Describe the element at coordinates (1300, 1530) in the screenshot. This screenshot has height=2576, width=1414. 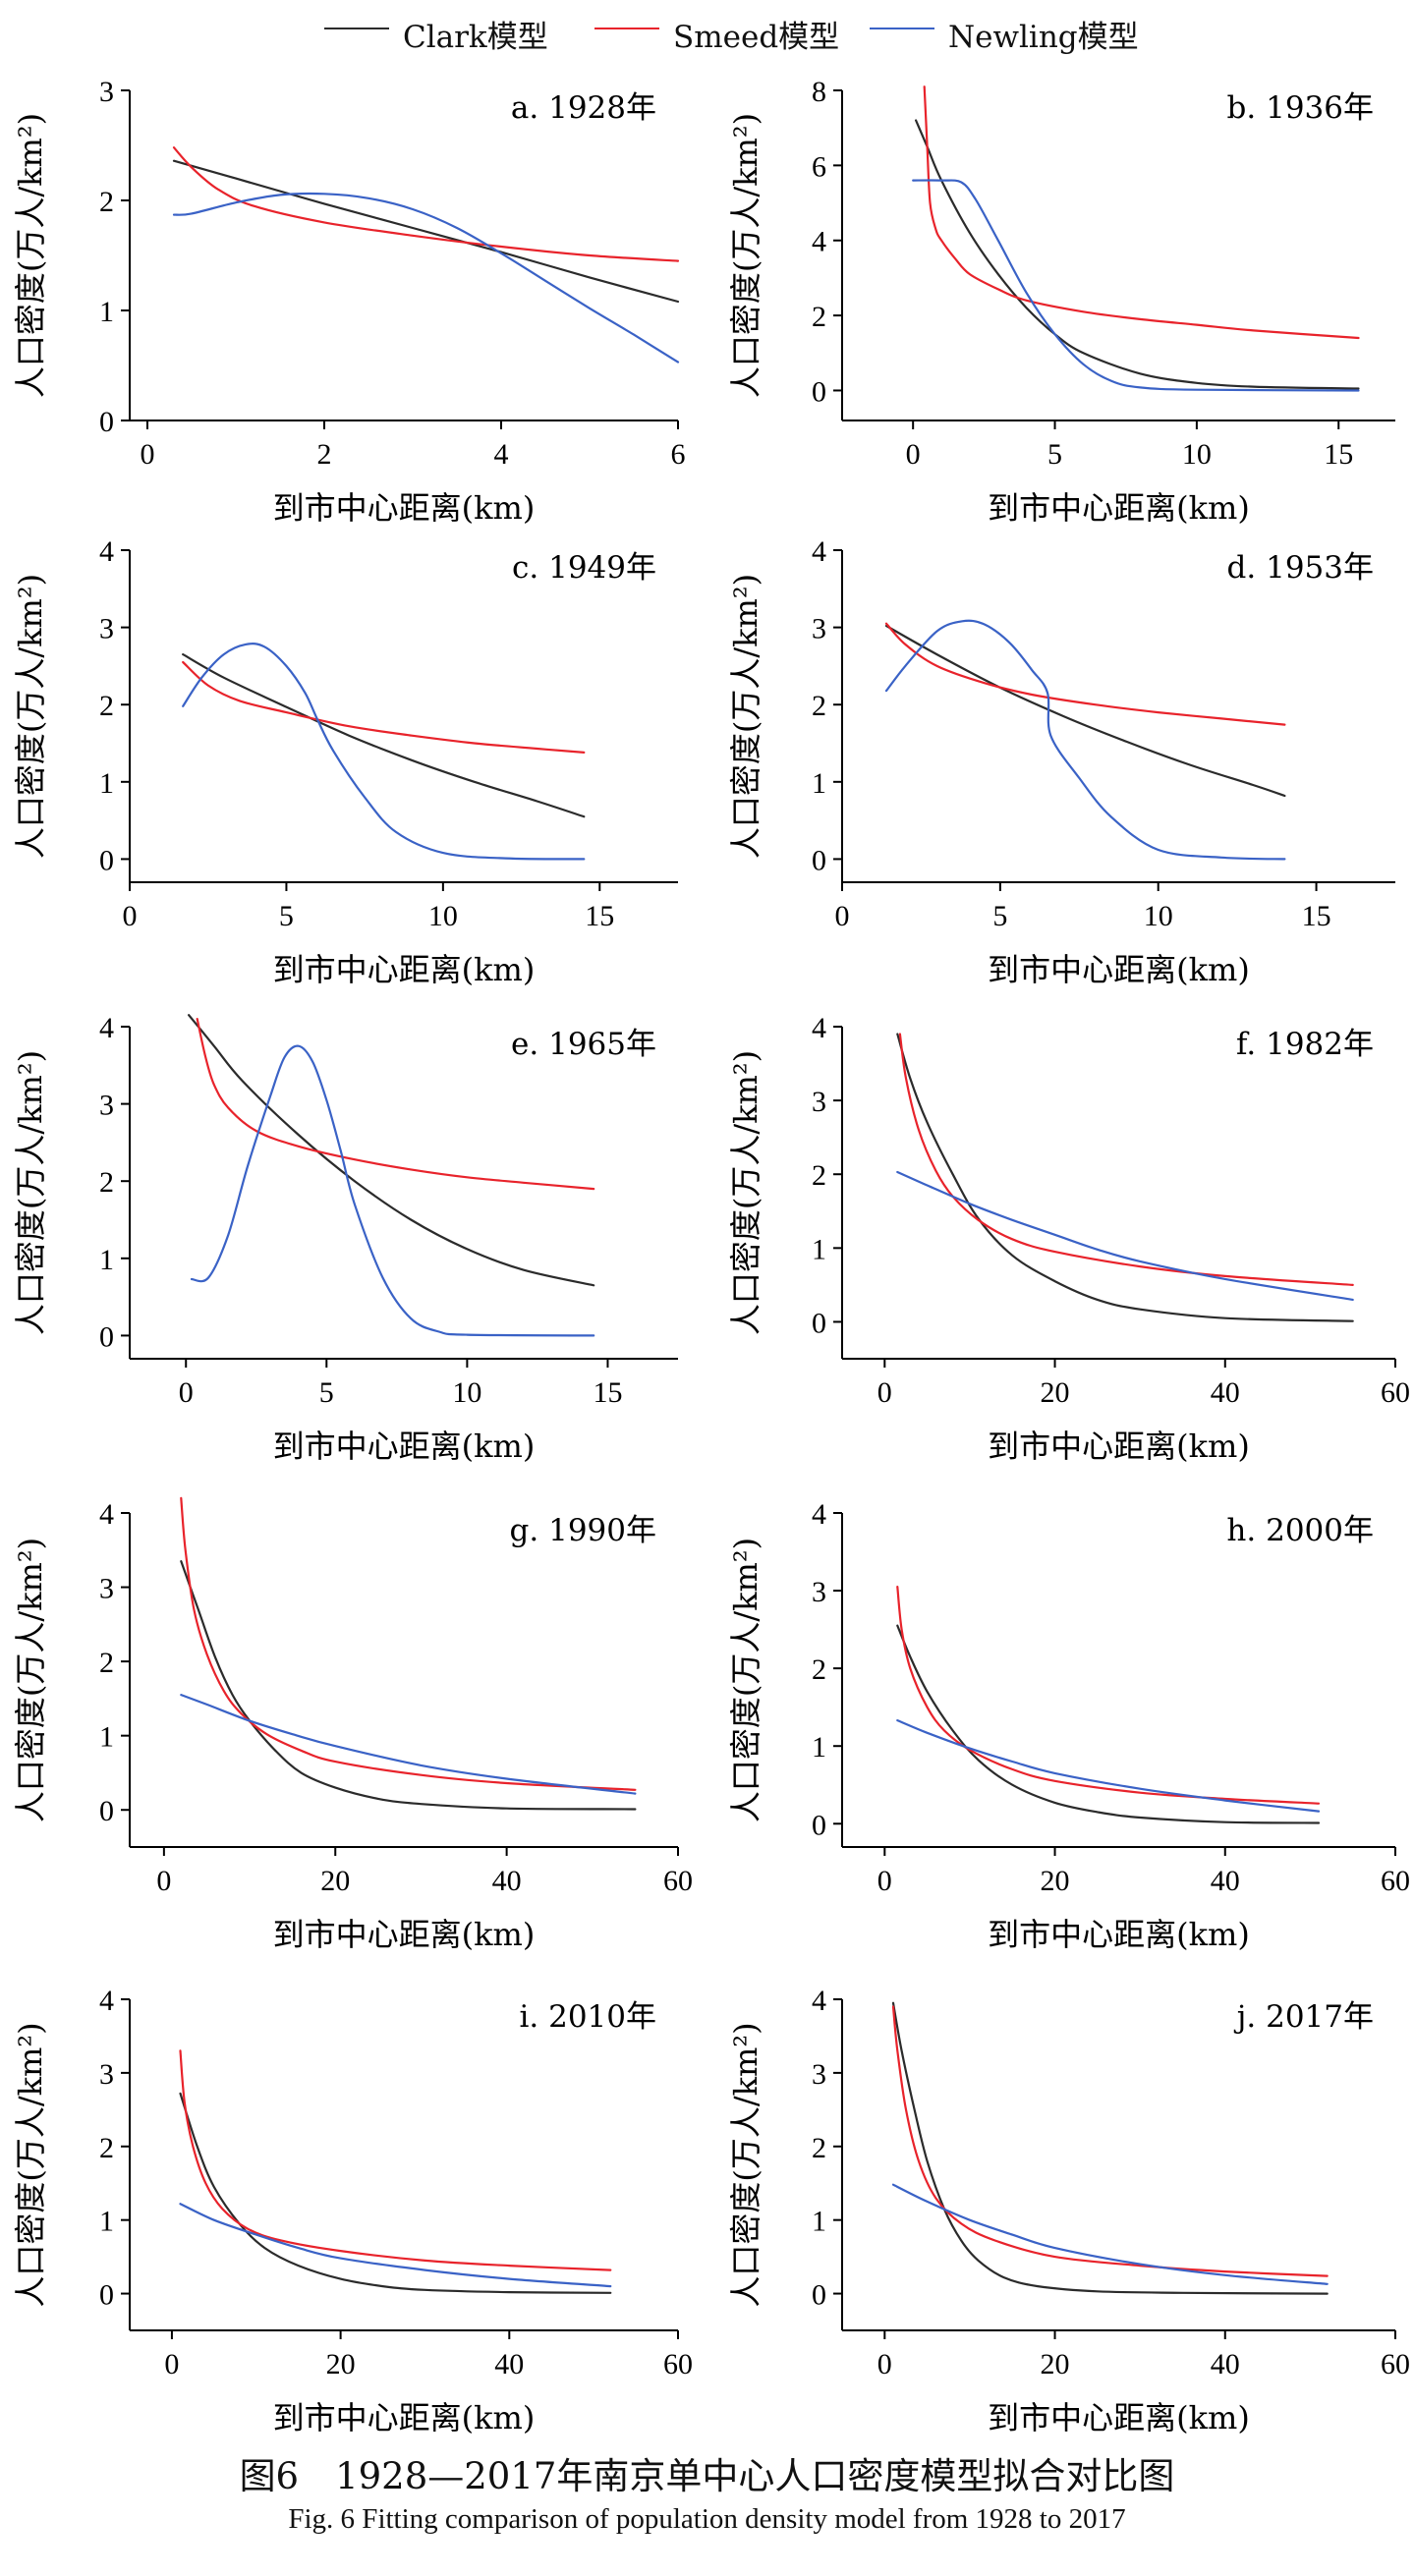
I see `panel-title: h. 2000年` at that location.